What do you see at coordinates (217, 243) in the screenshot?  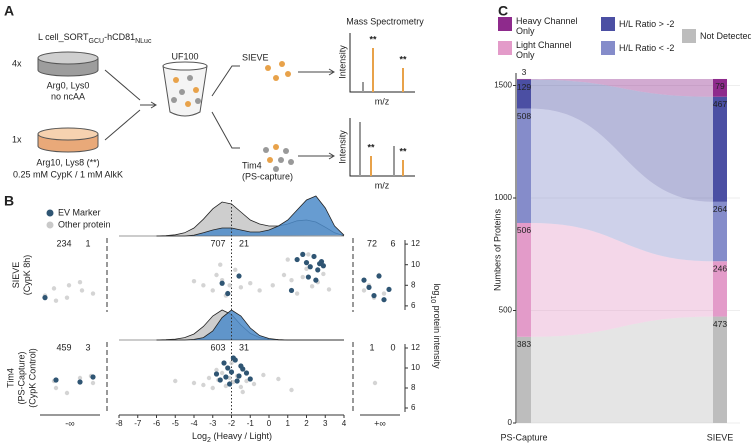 I see `count-label: 707` at bounding box center [217, 243].